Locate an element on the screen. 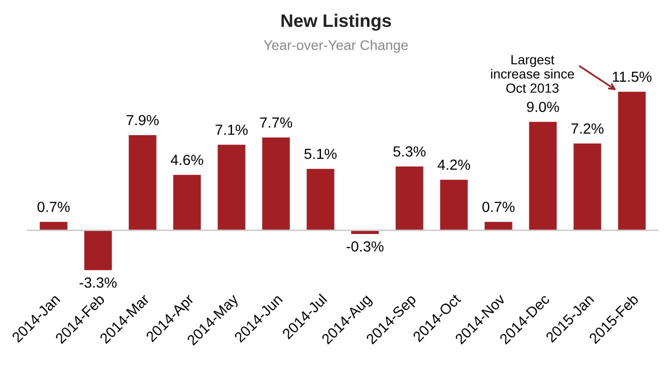 The image size is (672, 384). data-label: 7.9% is located at coordinates (142, 120).